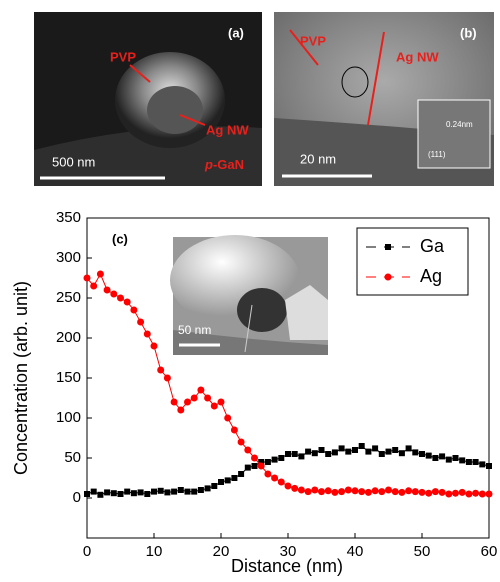  What do you see at coordinates (227, 129) in the screenshot?
I see `label: Ag NW` at bounding box center [227, 129].